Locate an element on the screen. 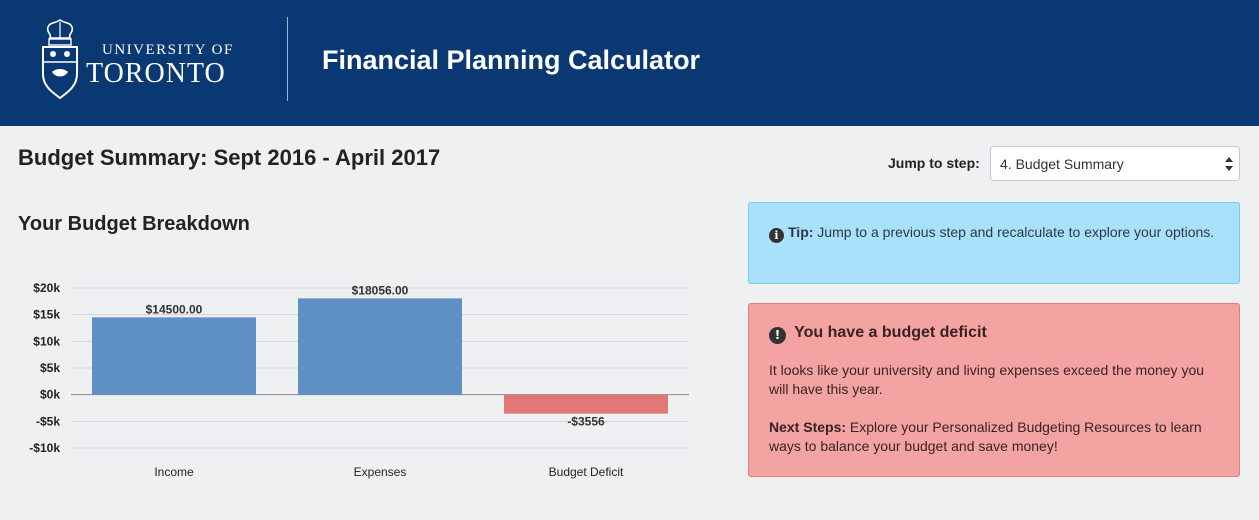  x-tick-label: Budget Deficit is located at coordinates (586, 472).